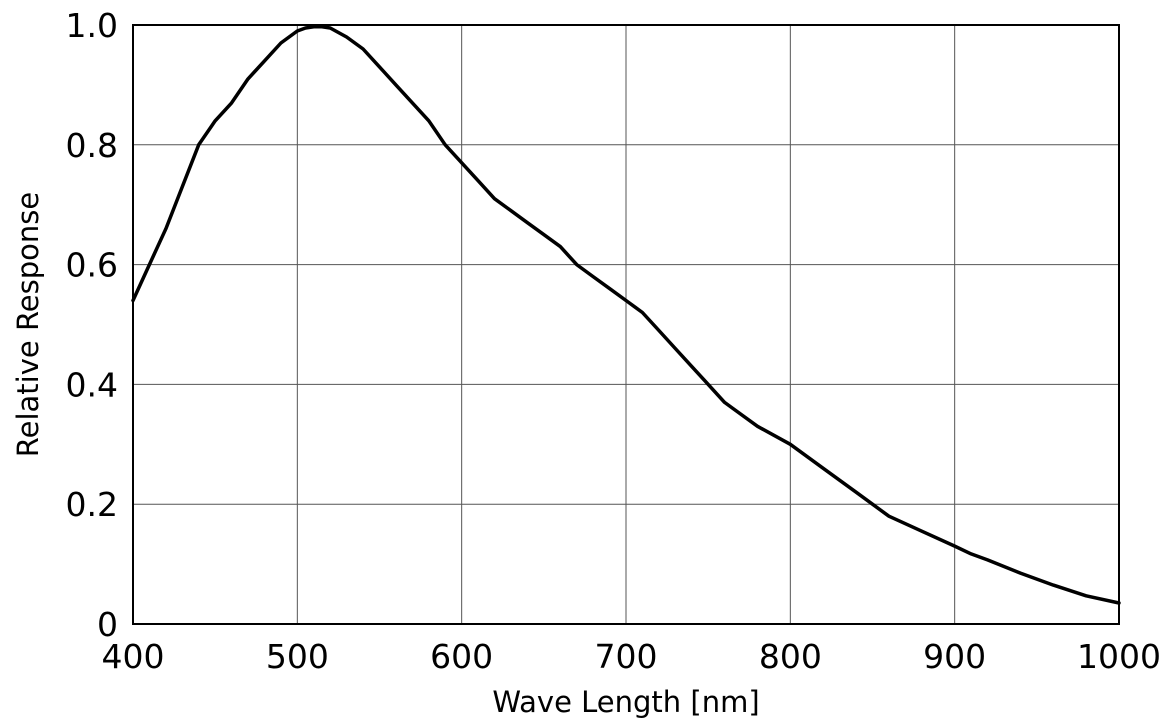 This screenshot has height=725, width=1167. What do you see at coordinates (1119, 656) in the screenshot?
I see `x-tick-label: 1000` at bounding box center [1119, 656].